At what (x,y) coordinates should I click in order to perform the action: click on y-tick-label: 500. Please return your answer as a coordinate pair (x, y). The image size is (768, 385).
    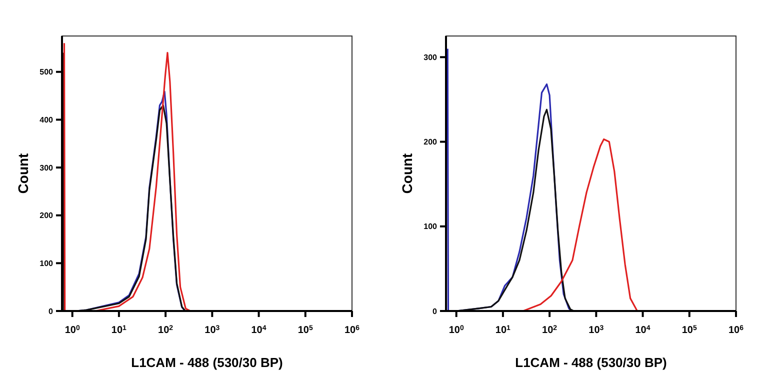
    Looking at the image, I should click on (47, 72).